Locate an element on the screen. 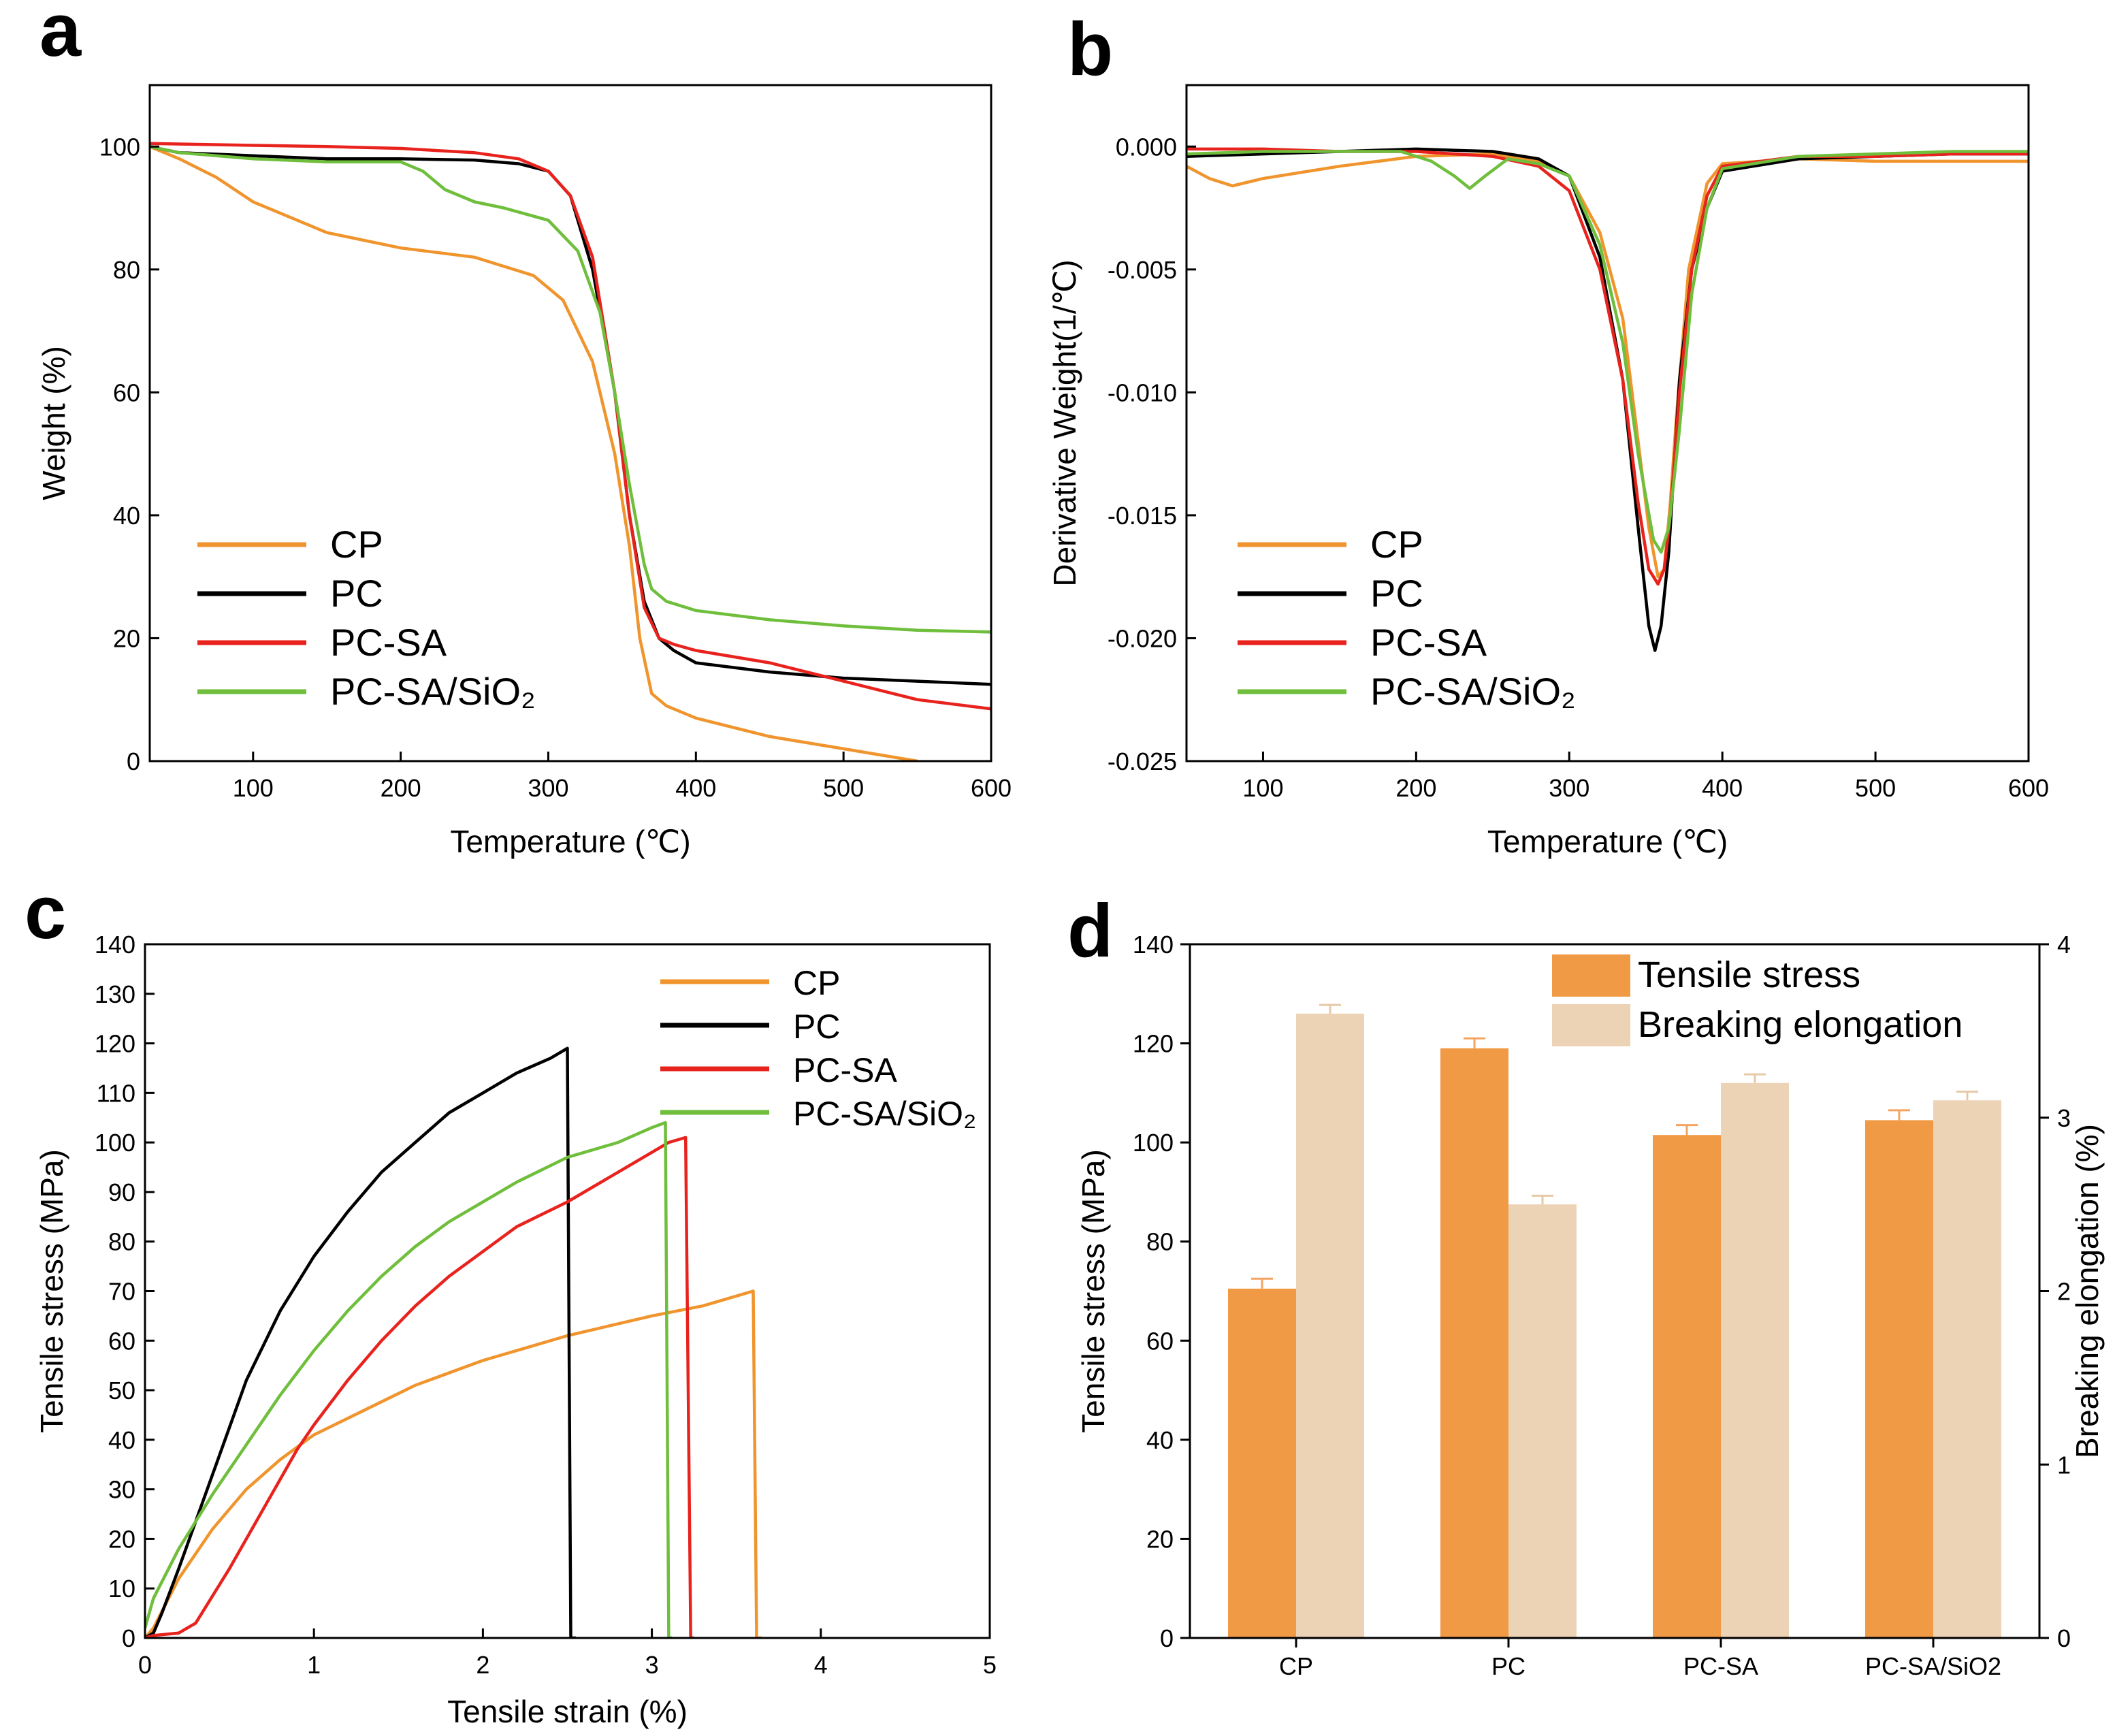 The image size is (2115, 1736). legend-label-tensile-stress: Tensile stress is located at coordinates (1749, 974).